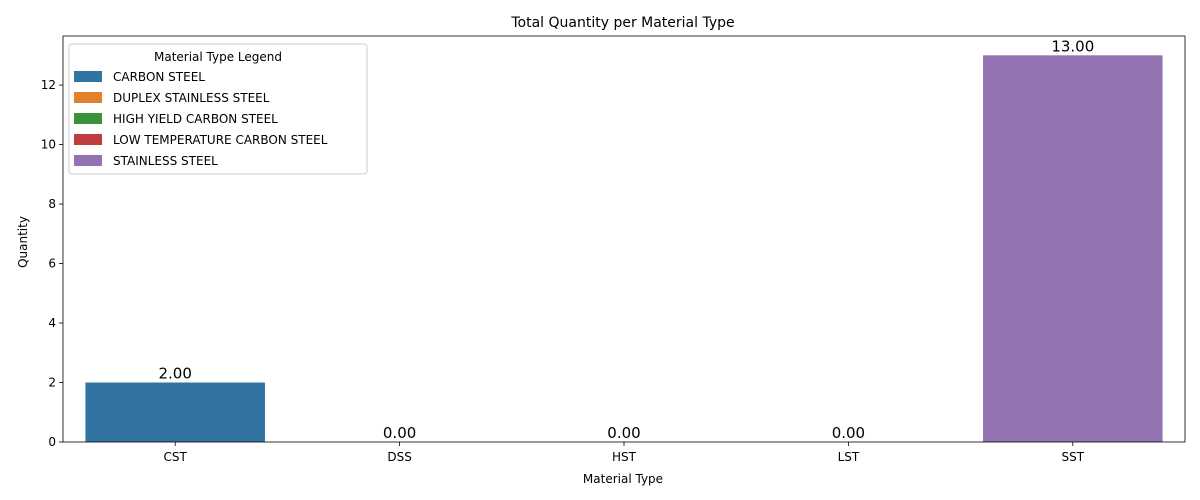 The width and height of the screenshot is (1200, 500). What do you see at coordinates (159, 77) in the screenshot?
I see `legend-label-carbon-steel: CARBON STEEL` at bounding box center [159, 77].